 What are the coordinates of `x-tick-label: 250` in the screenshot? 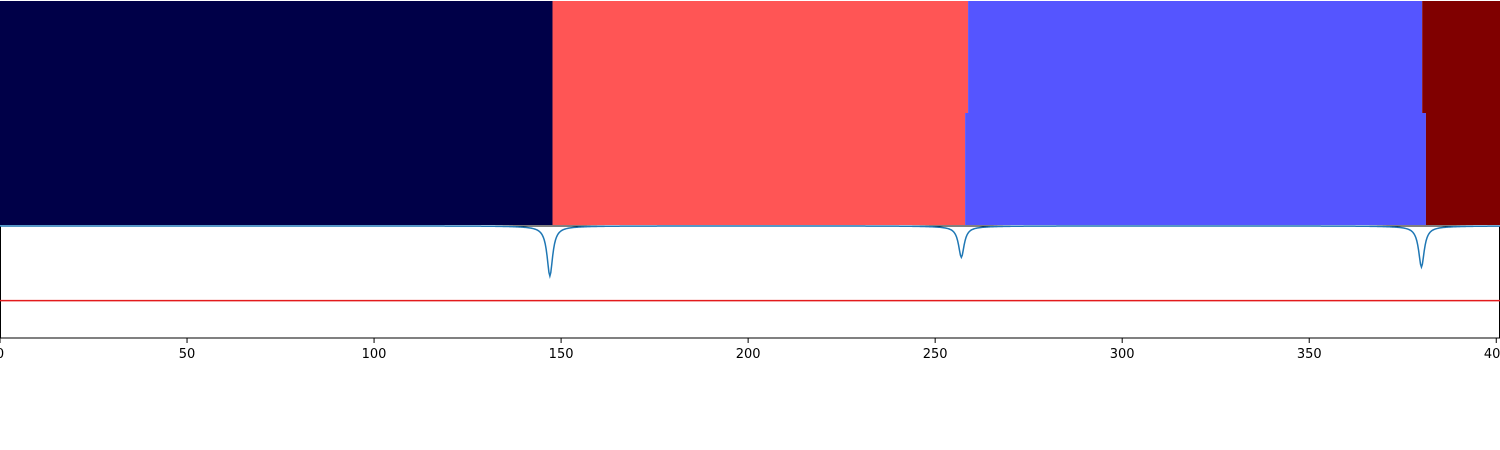 It's located at (935, 354).